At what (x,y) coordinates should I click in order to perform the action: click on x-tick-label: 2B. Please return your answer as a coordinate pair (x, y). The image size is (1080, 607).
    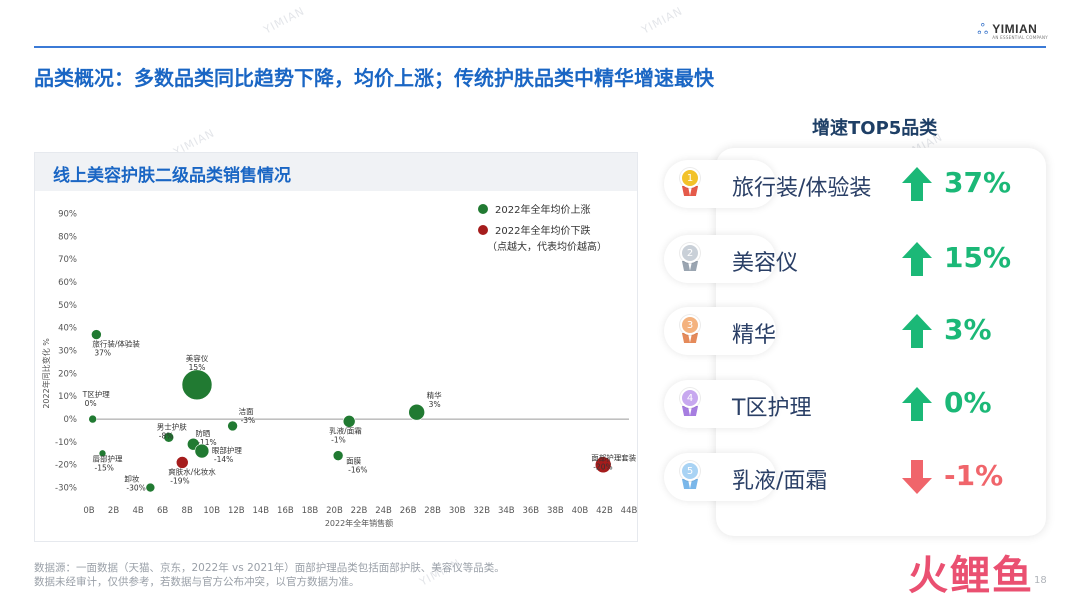
    Looking at the image, I should click on (113, 511).